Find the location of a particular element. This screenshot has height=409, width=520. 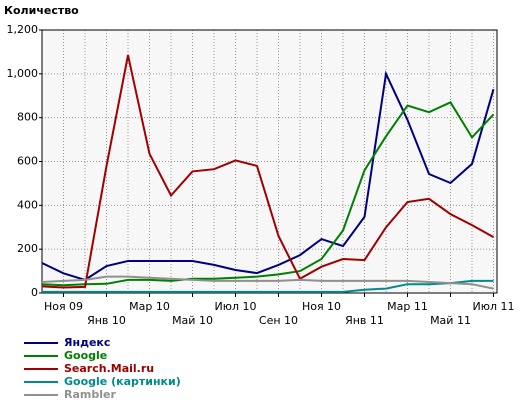

legend-label: Google (картинки) is located at coordinates (122, 381).